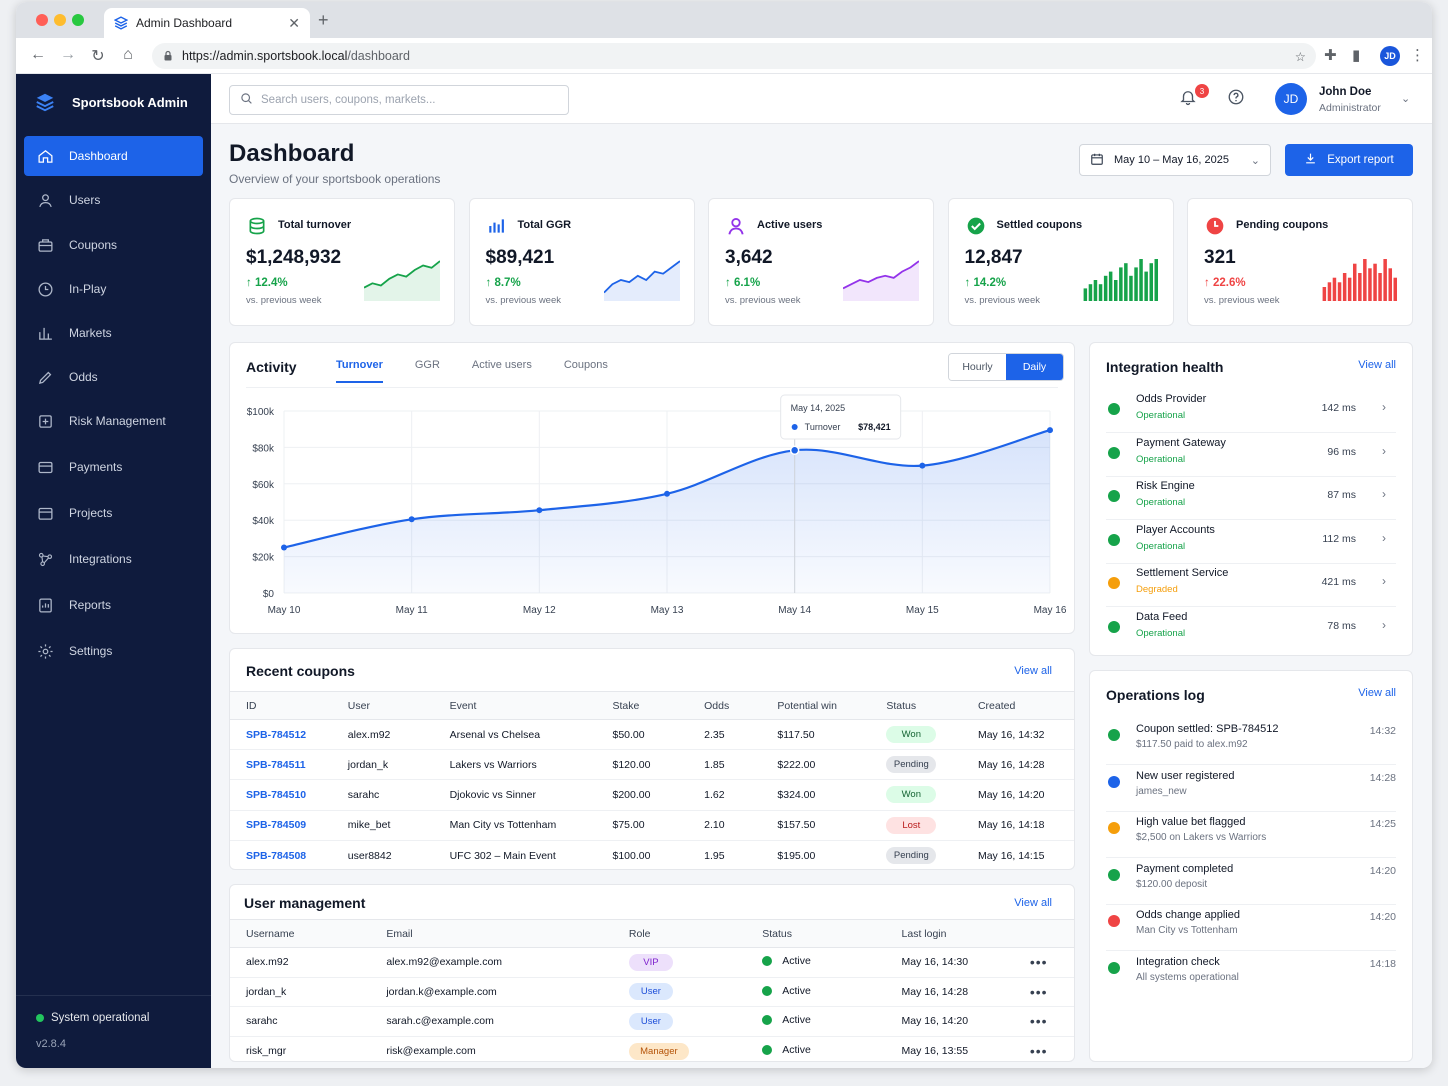 Image resolution: width=1448 pixels, height=1086 pixels. Describe the element at coordinates (207, 23) in the screenshot. I see `browser-tab: Admin Dashboard ✕` at that location.